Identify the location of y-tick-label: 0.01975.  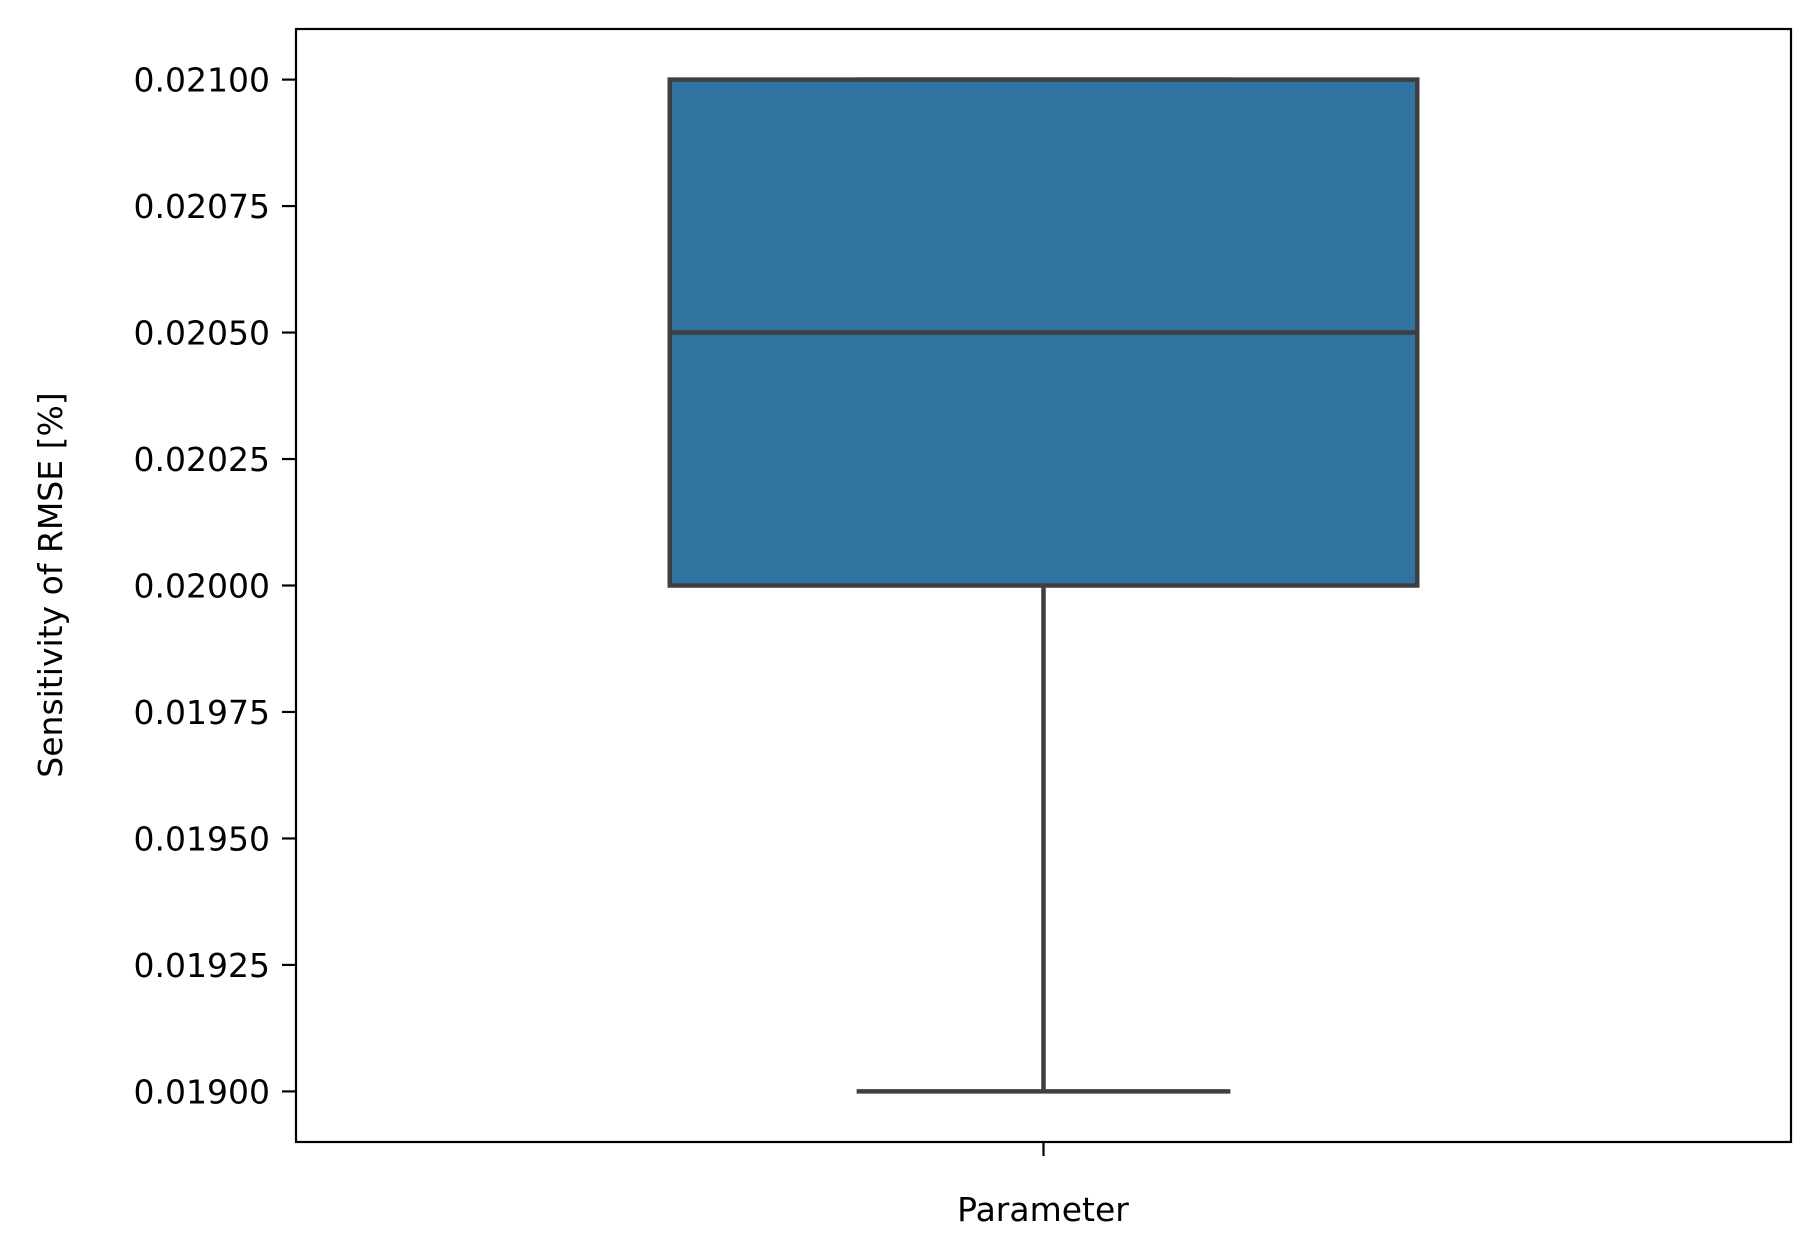
(202, 712).